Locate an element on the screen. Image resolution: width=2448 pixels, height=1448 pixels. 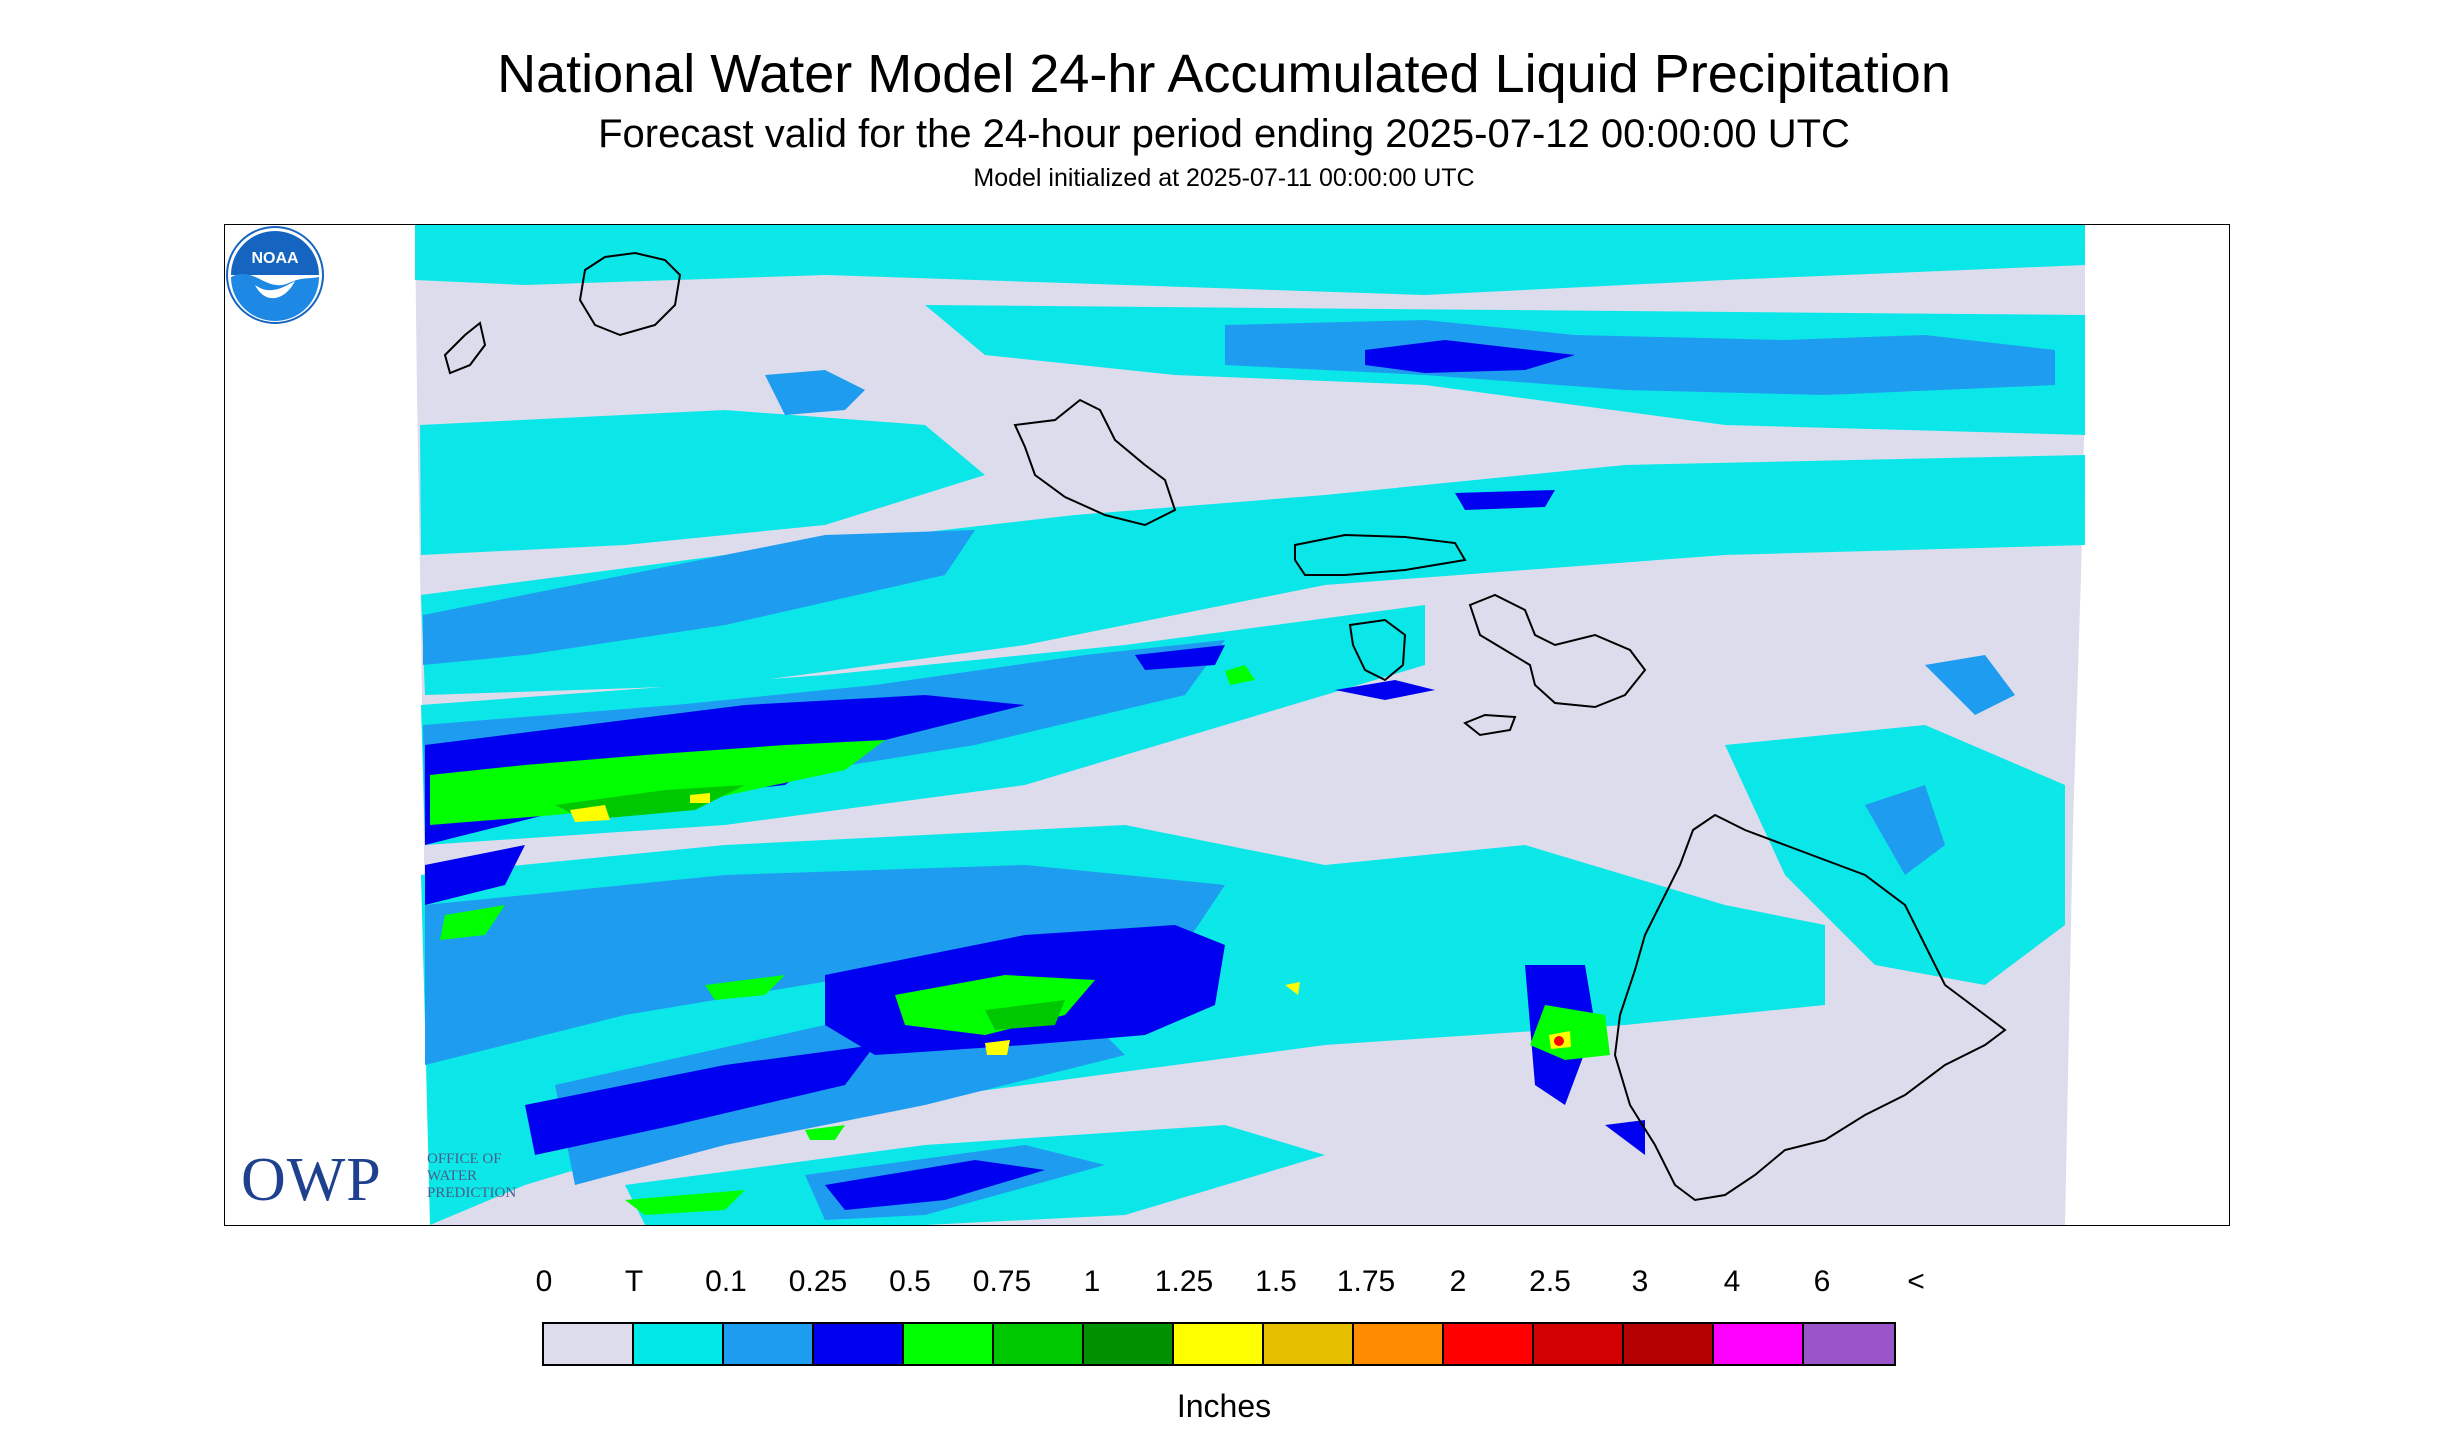
lanai-outline is located at coordinates (1377, 650).